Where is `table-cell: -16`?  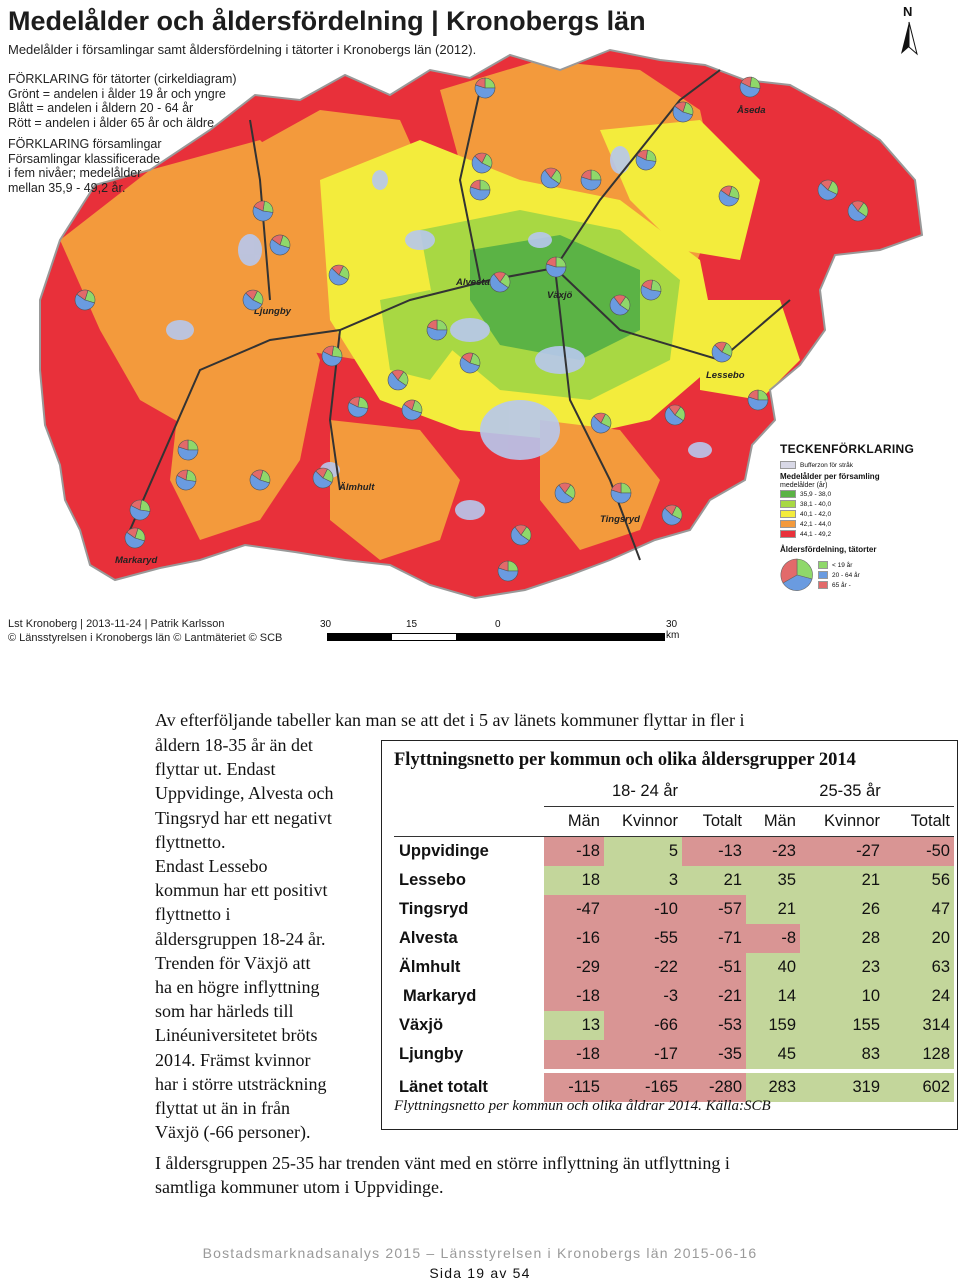
table-cell: -16 is located at coordinates (574, 938).